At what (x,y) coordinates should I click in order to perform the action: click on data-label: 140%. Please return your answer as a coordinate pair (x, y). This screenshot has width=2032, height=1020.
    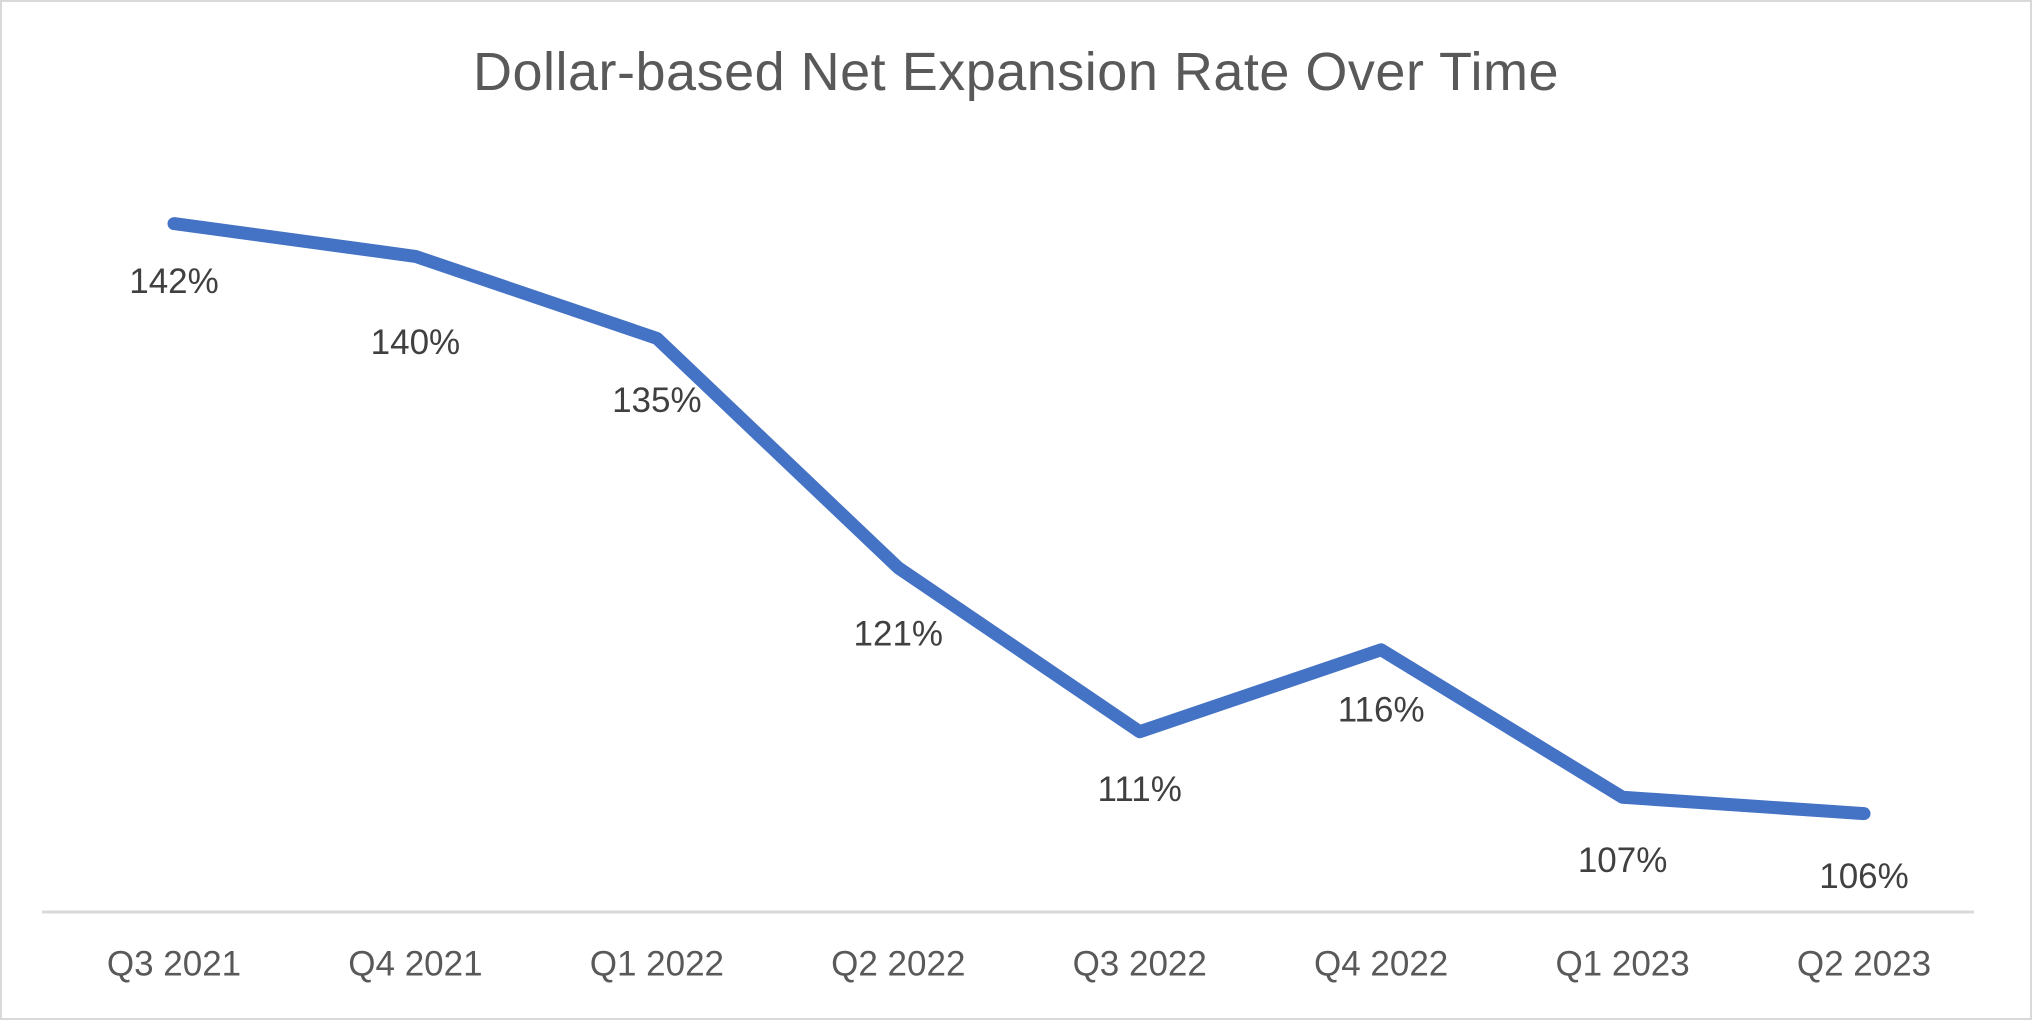
    Looking at the image, I should click on (416, 342).